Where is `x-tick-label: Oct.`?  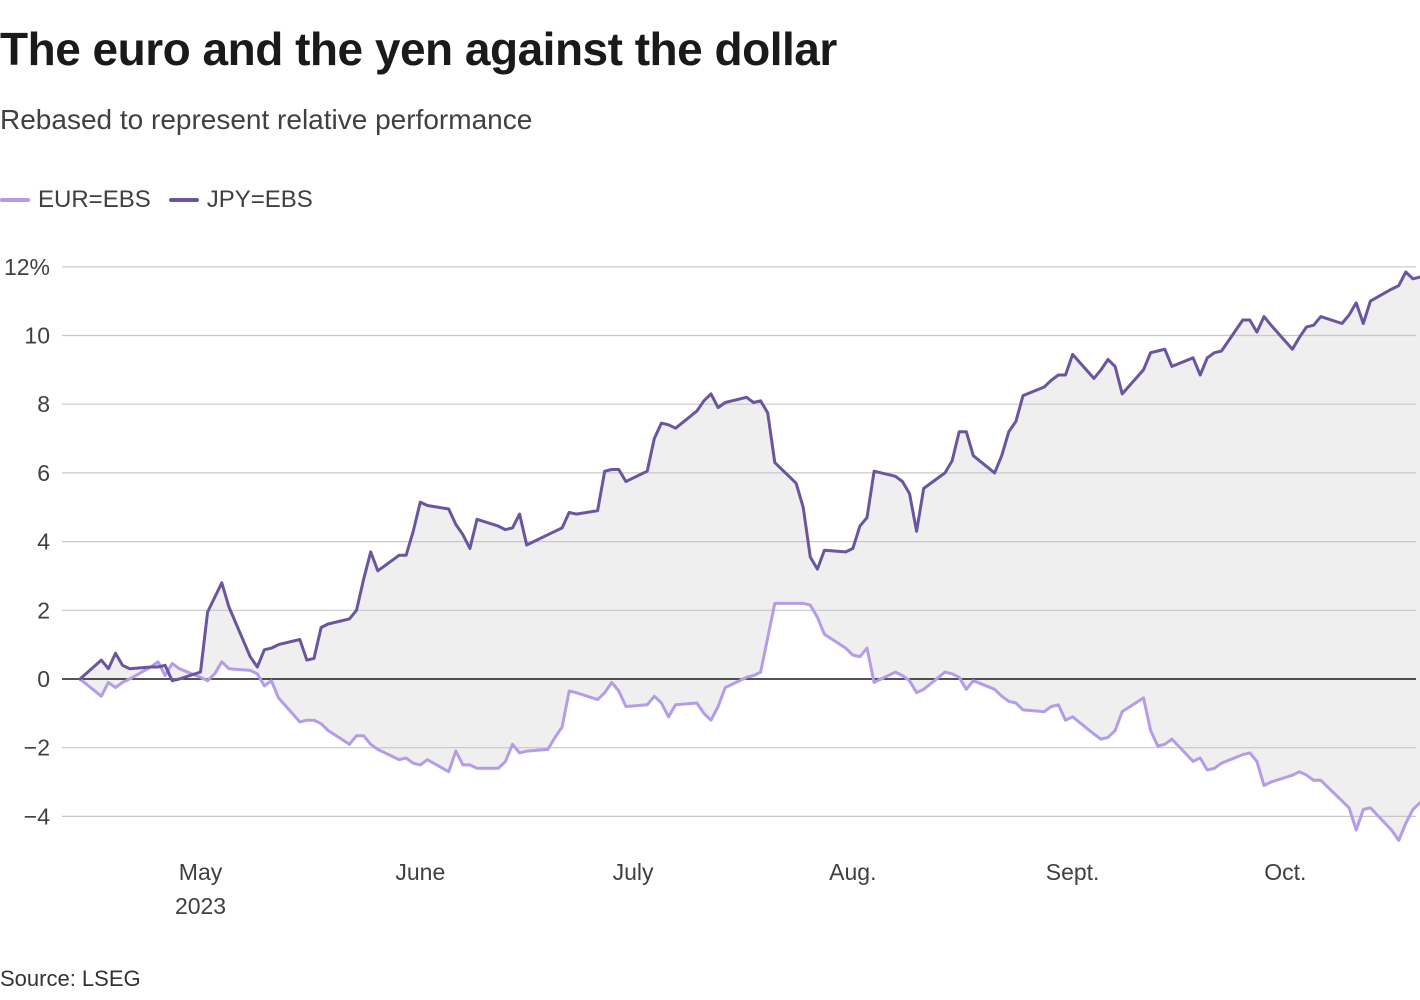 x-tick-label: Oct. is located at coordinates (1285, 872).